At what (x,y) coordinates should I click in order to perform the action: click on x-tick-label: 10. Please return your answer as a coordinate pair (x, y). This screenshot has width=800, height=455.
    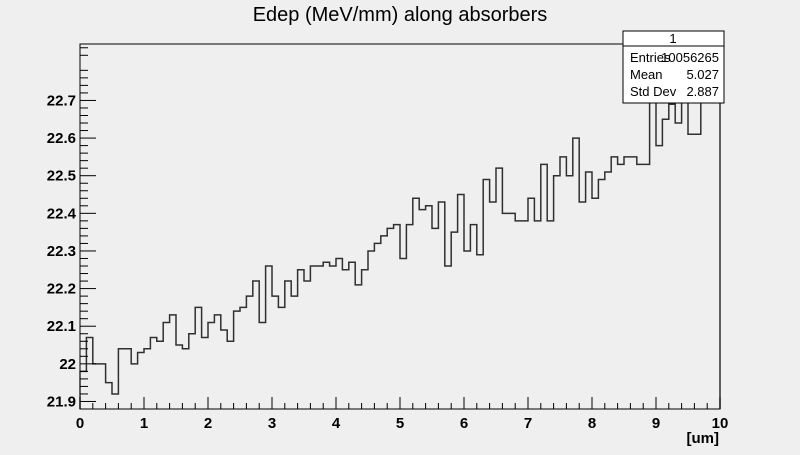
    Looking at the image, I should click on (720, 423).